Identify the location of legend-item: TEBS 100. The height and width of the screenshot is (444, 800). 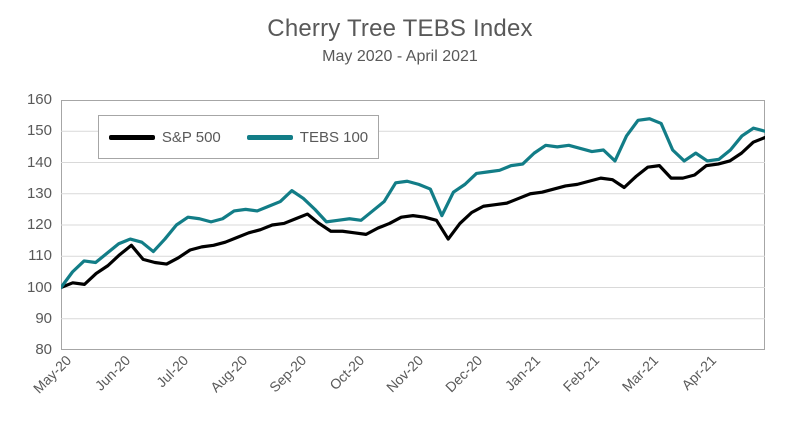
(307, 137).